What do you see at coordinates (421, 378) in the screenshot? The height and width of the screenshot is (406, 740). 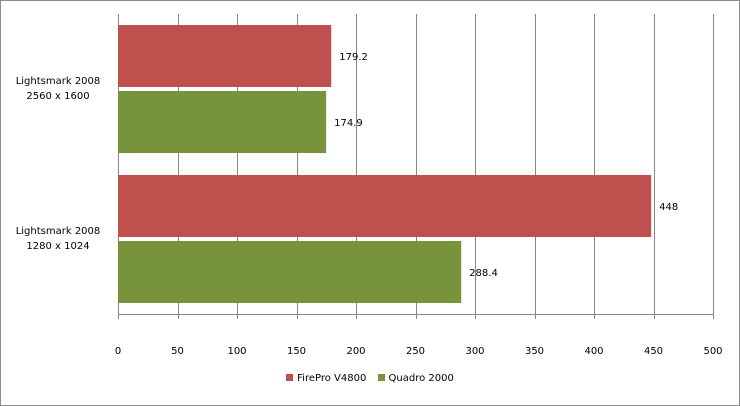 I see `legend-label-1: Quadro 2000` at bounding box center [421, 378].